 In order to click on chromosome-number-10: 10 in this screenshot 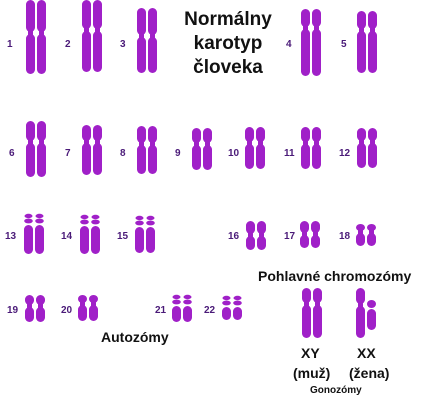, I will do `click(234, 153)`.